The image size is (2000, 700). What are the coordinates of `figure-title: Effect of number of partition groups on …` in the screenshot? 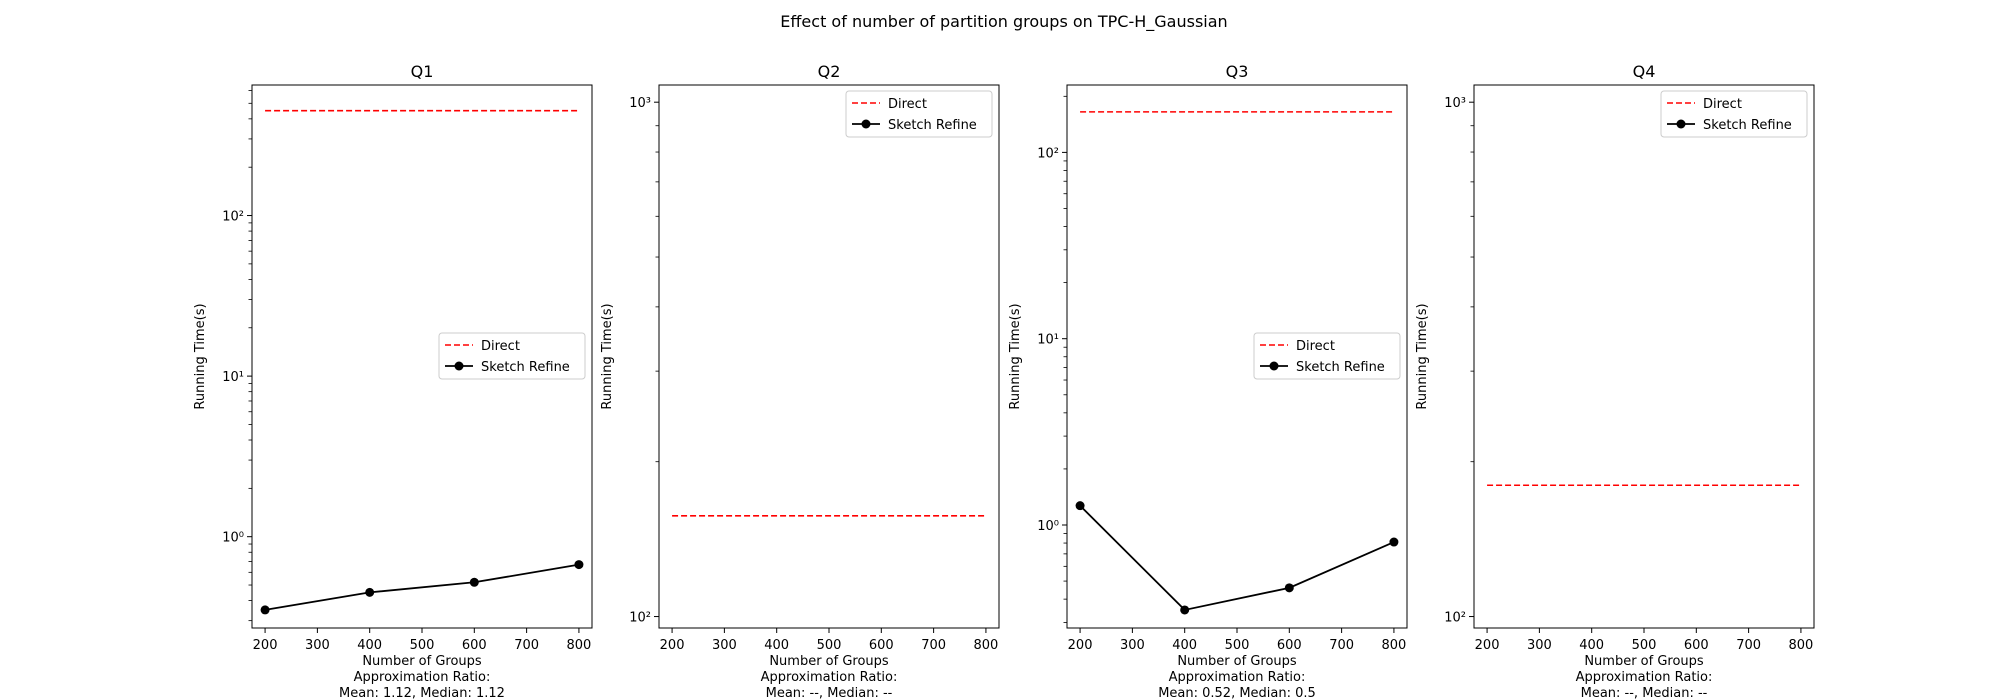 It's located at (1003, 22).